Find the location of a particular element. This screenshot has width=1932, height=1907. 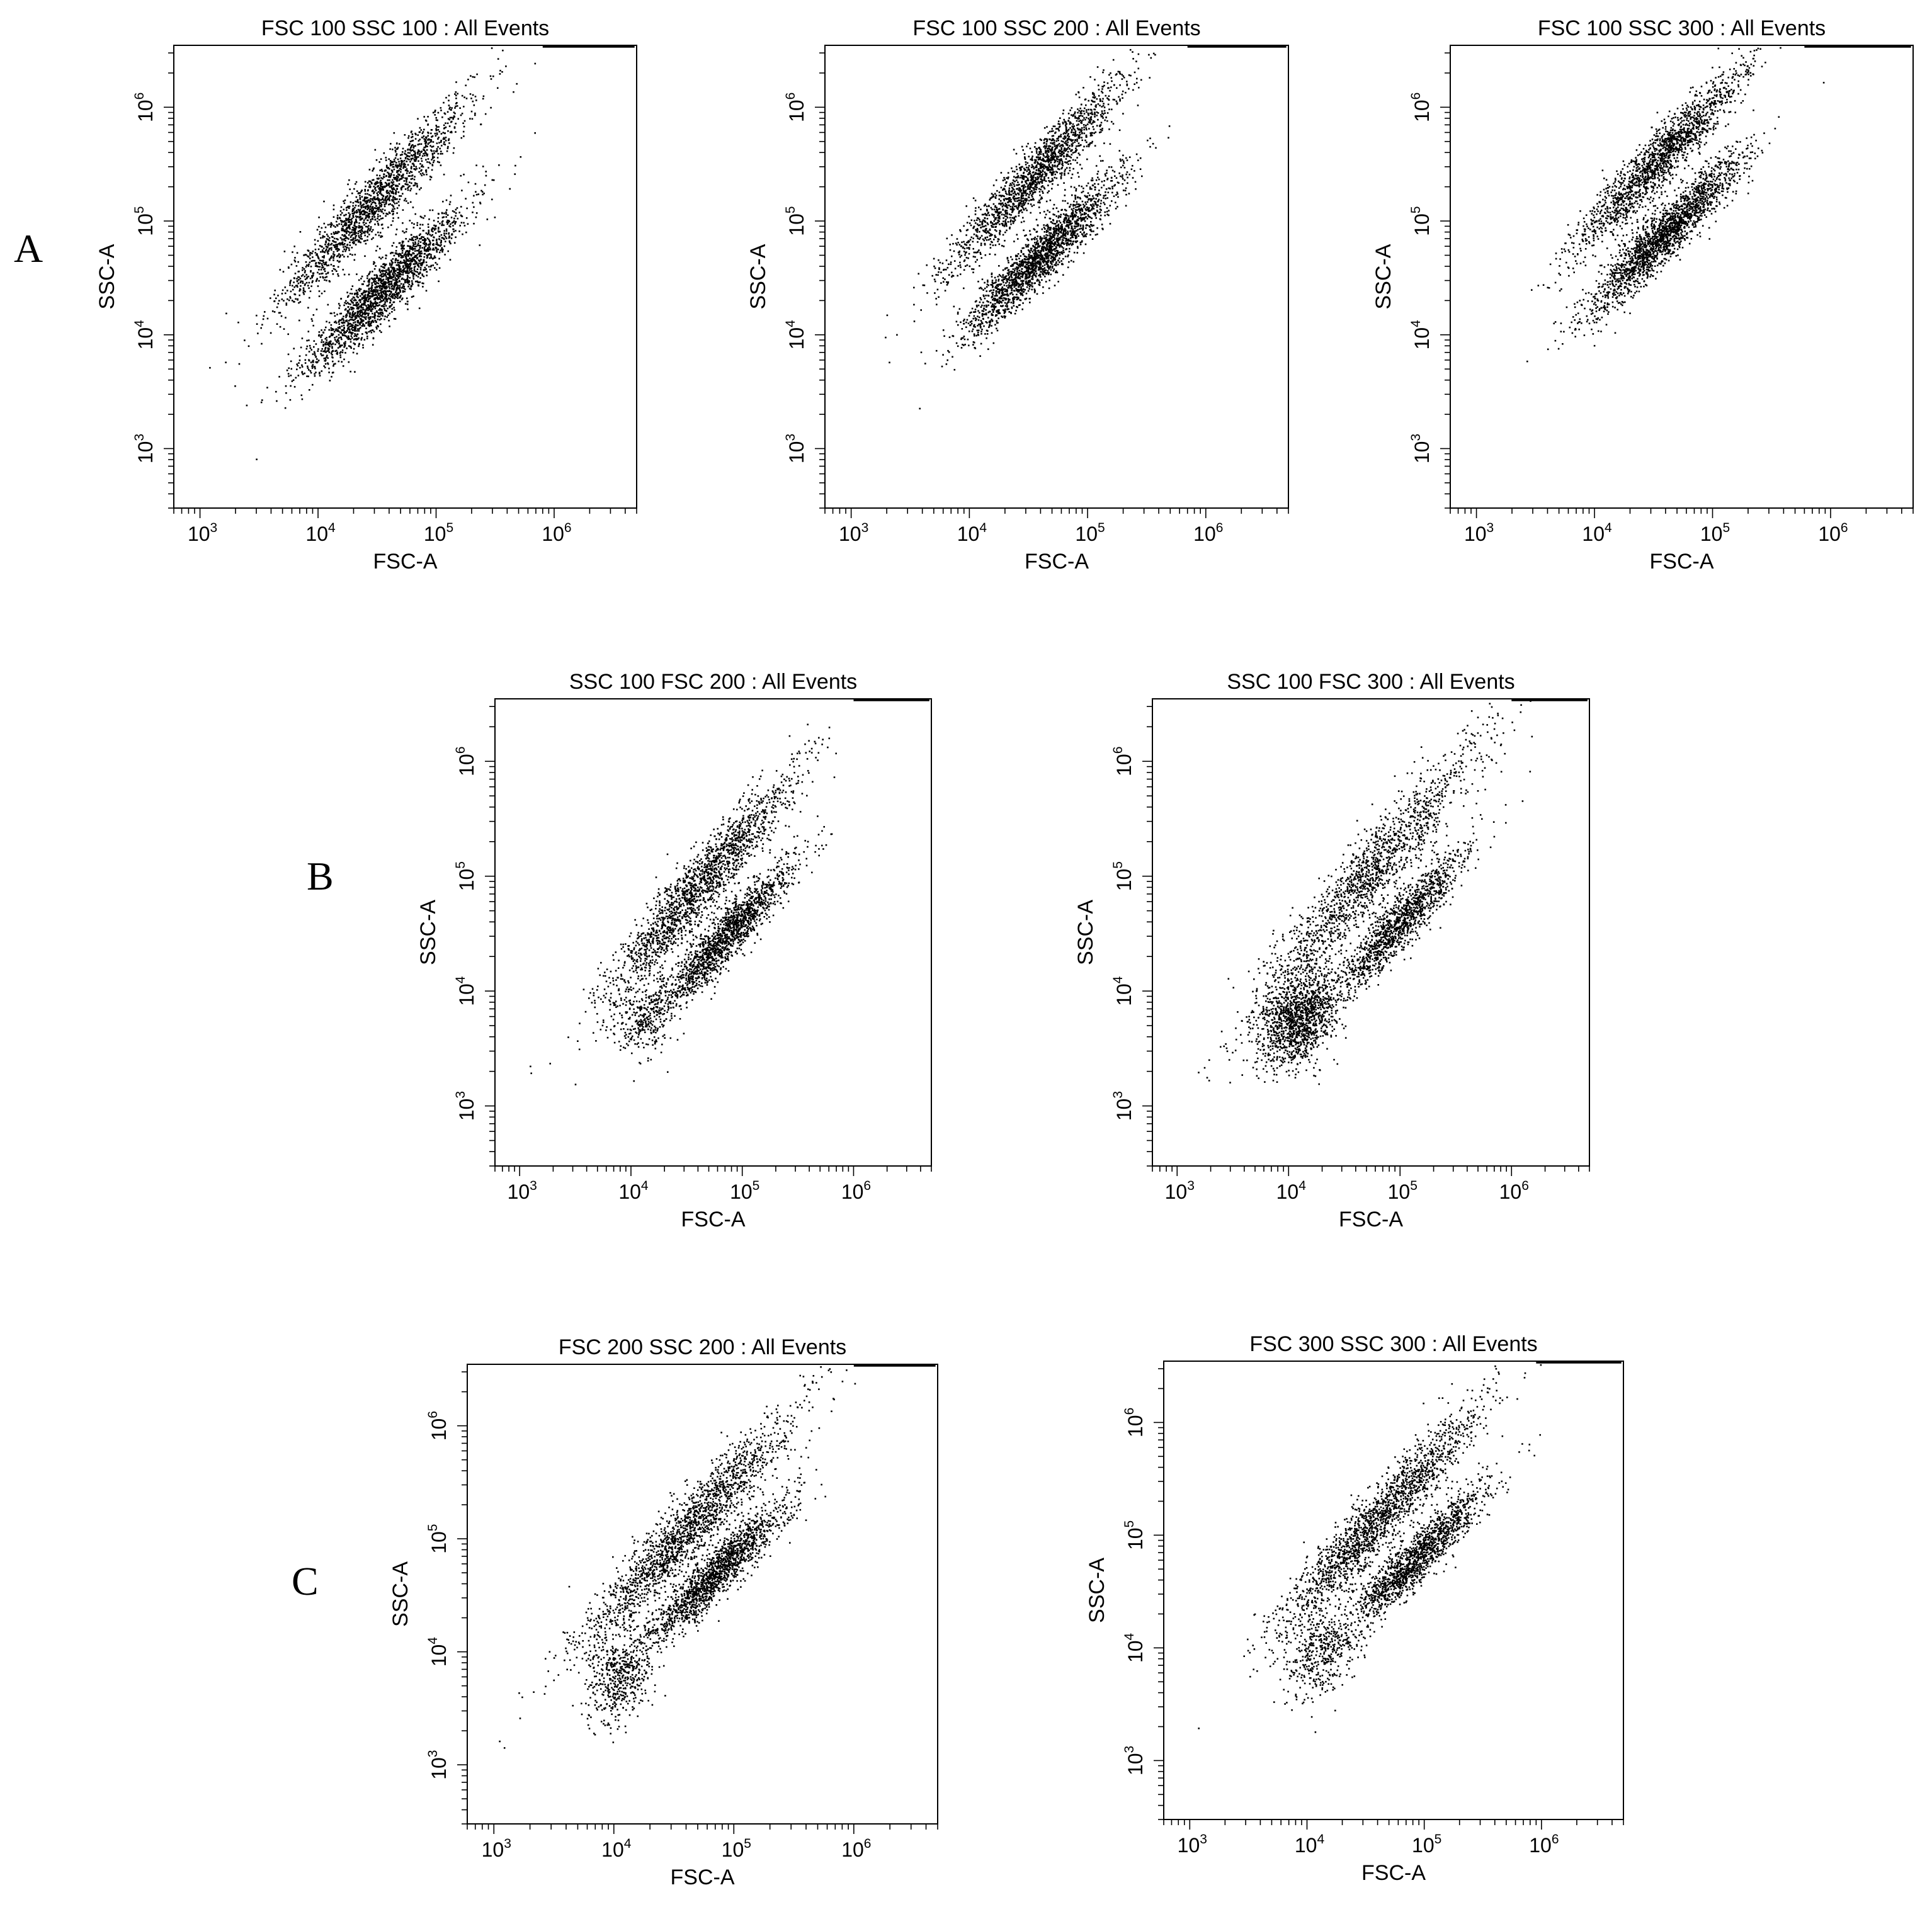

plot-title: FSC 100 SSC 300 : All Events is located at coordinates (1682, 28).